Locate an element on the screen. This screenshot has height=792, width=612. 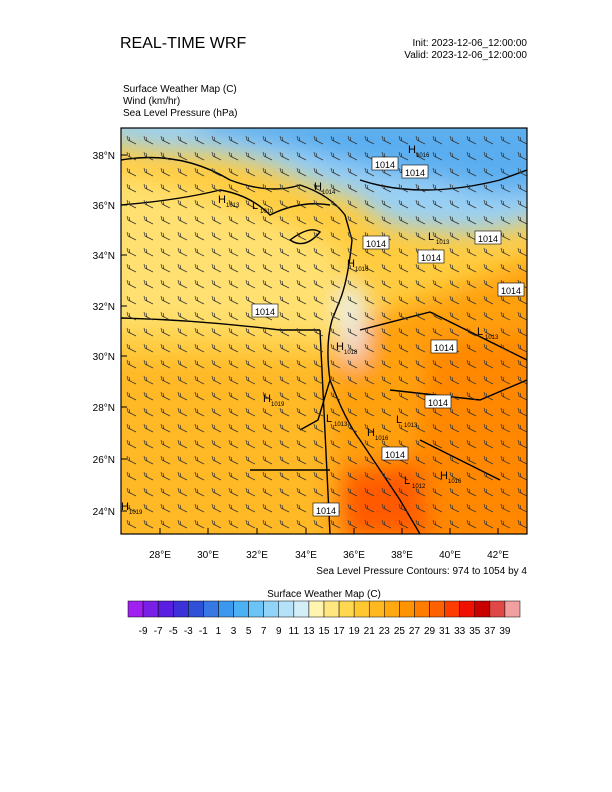
colorbar-label: 11 is located at coordinates (294, 631).